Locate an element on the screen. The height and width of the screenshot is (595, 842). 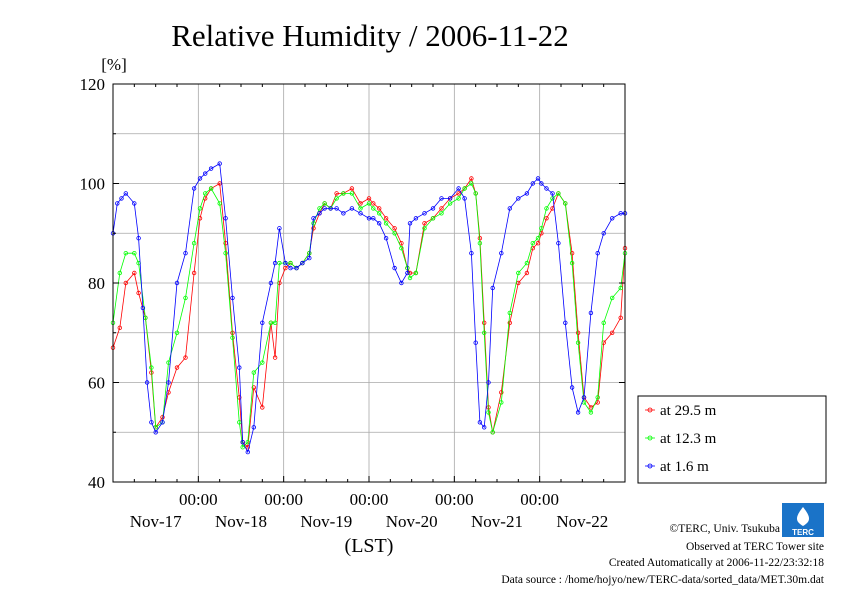
day-label: Nov-19 is located at coordinates (326, 521).